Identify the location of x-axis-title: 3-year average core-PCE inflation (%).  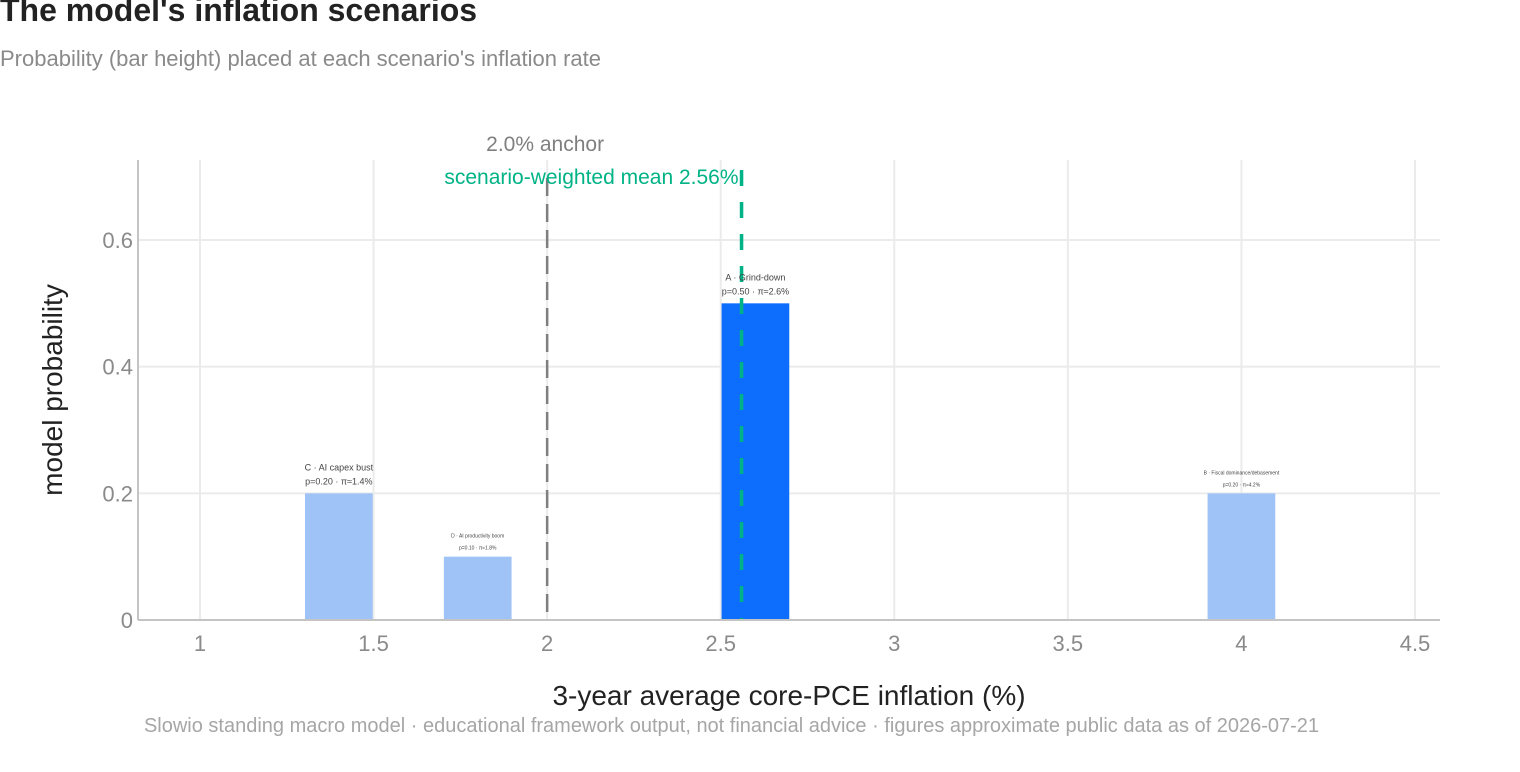
(788, 695).